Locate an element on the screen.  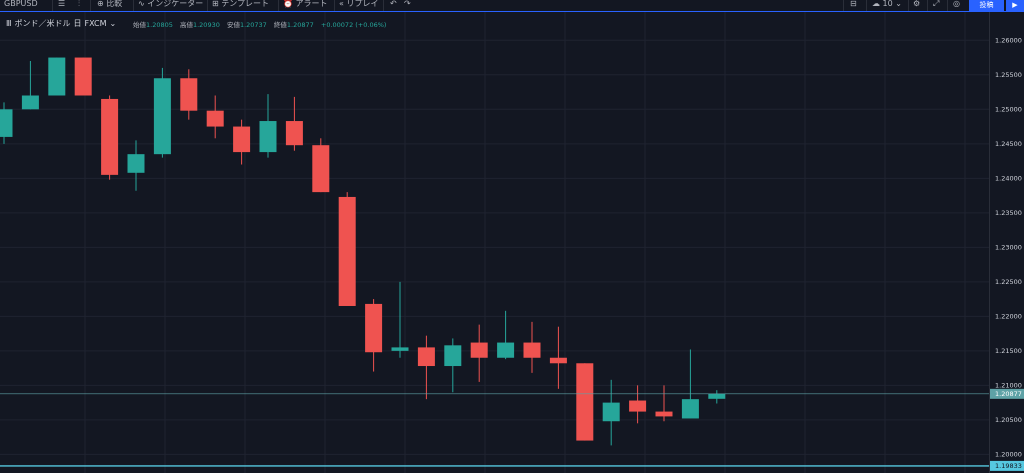
chevron-down-icon: ⌄ is located at coordinates (113, 23).